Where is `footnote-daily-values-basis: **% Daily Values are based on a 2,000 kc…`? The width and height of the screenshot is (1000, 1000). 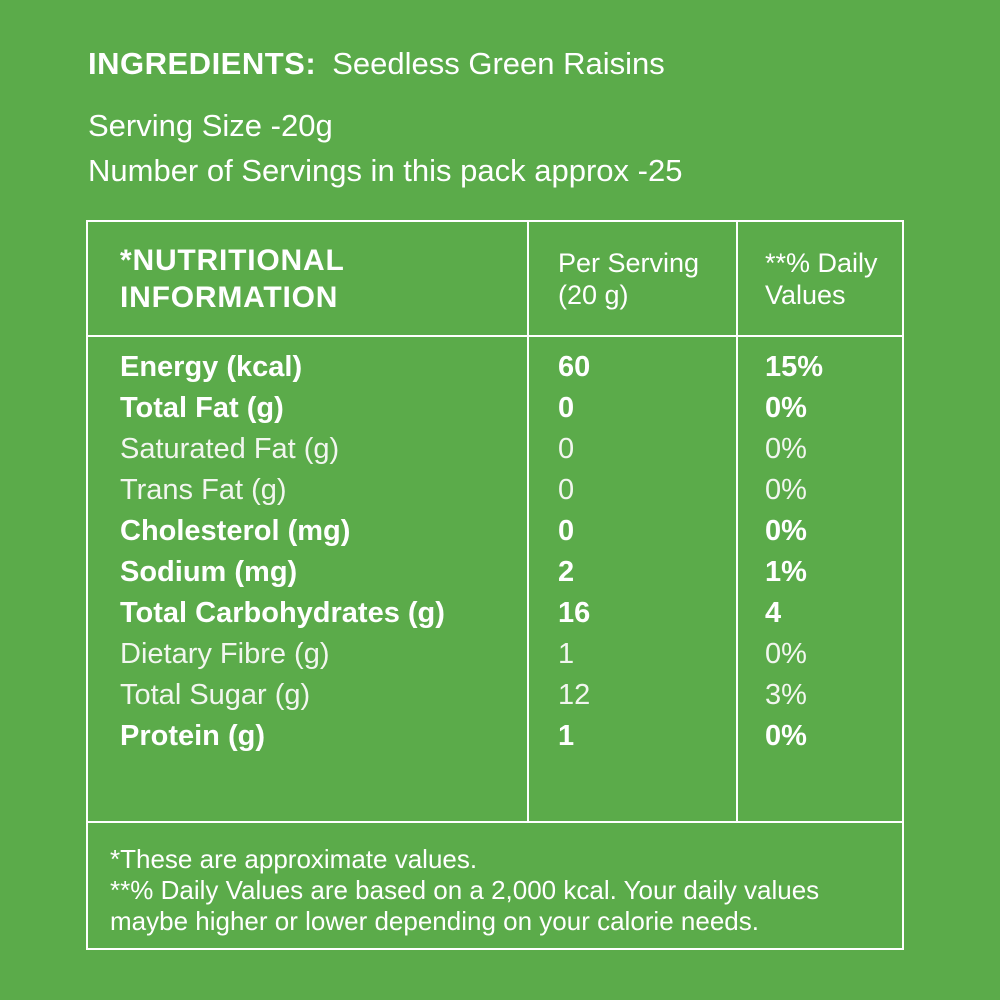
footnote-daily-values-basis: **% Daily Values are based on a 2,000 kc… is located at coordinates (465, 905).